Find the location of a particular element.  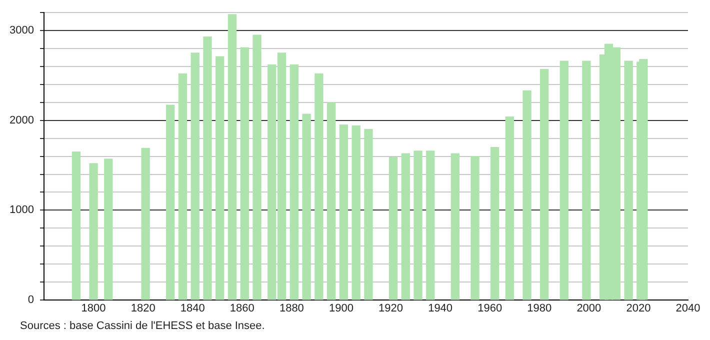

x-tick-label: 1880 is located at coordinates (291, 308).